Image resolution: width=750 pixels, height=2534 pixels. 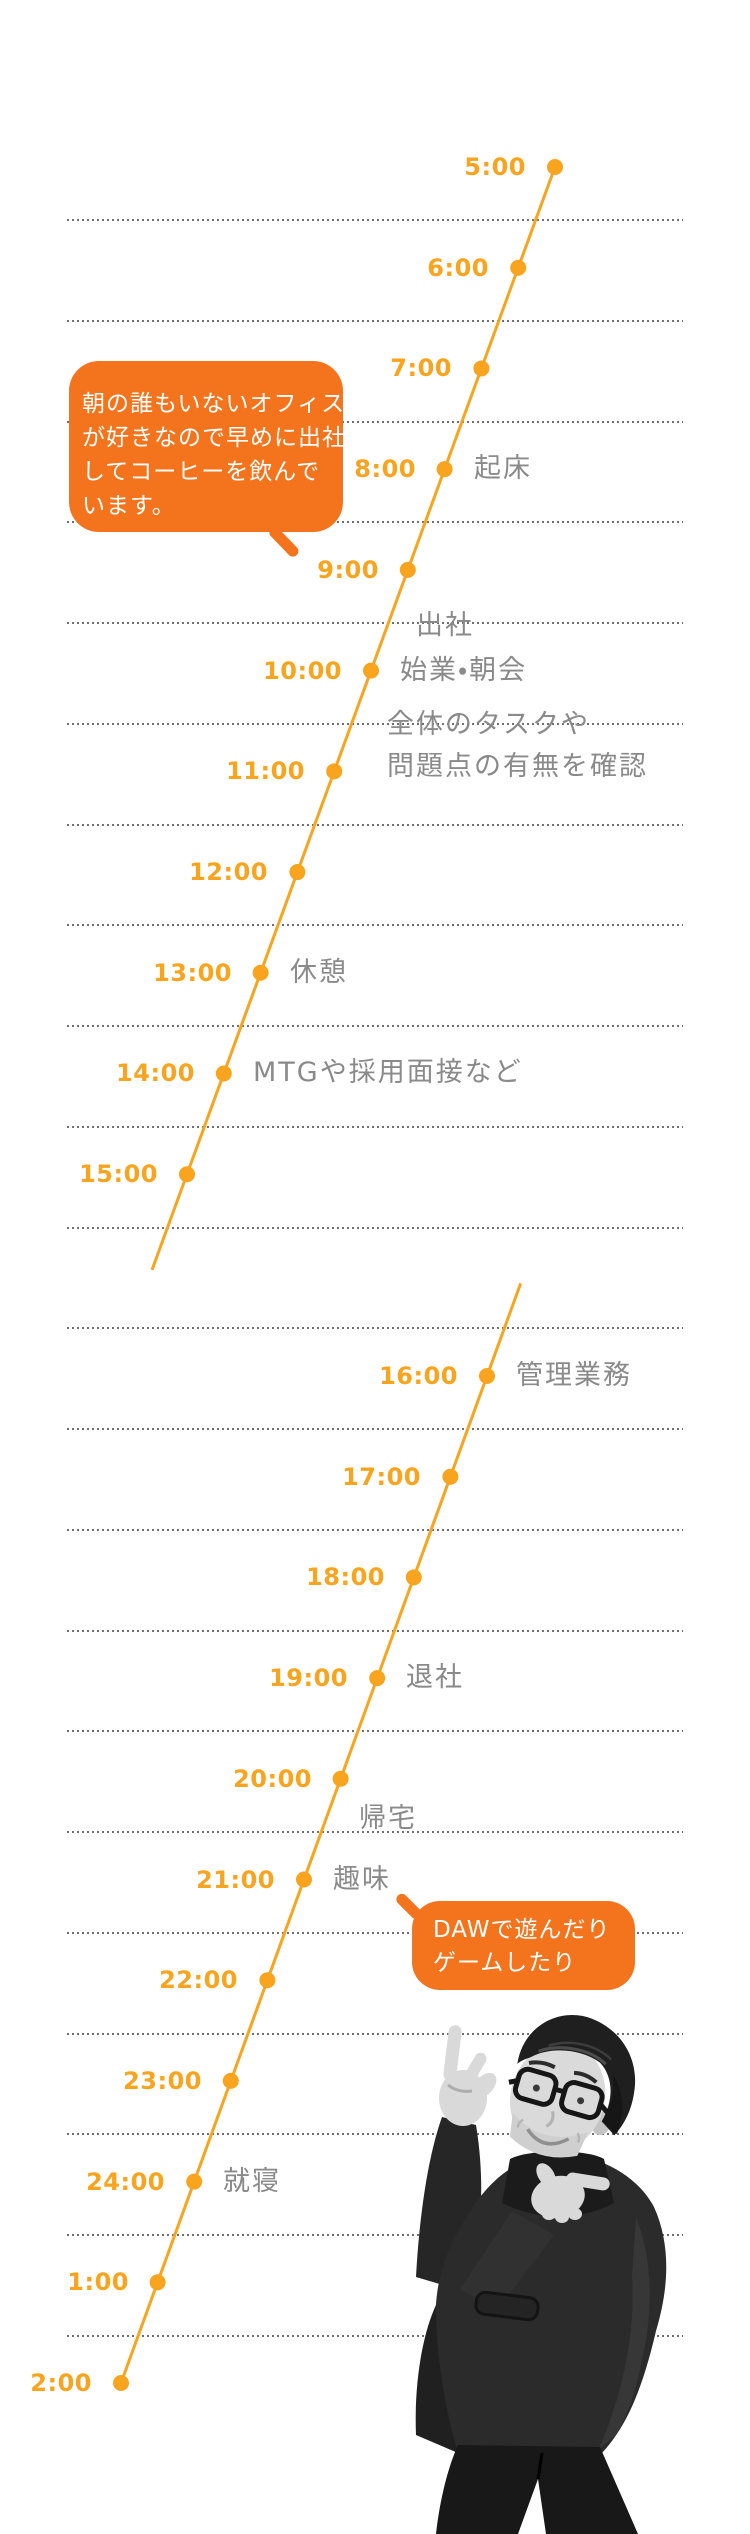 What do you see at coordinates (235, 1880) in the screenshot?
I see `time-label: 21:00` at bounding box center [235, 1880].